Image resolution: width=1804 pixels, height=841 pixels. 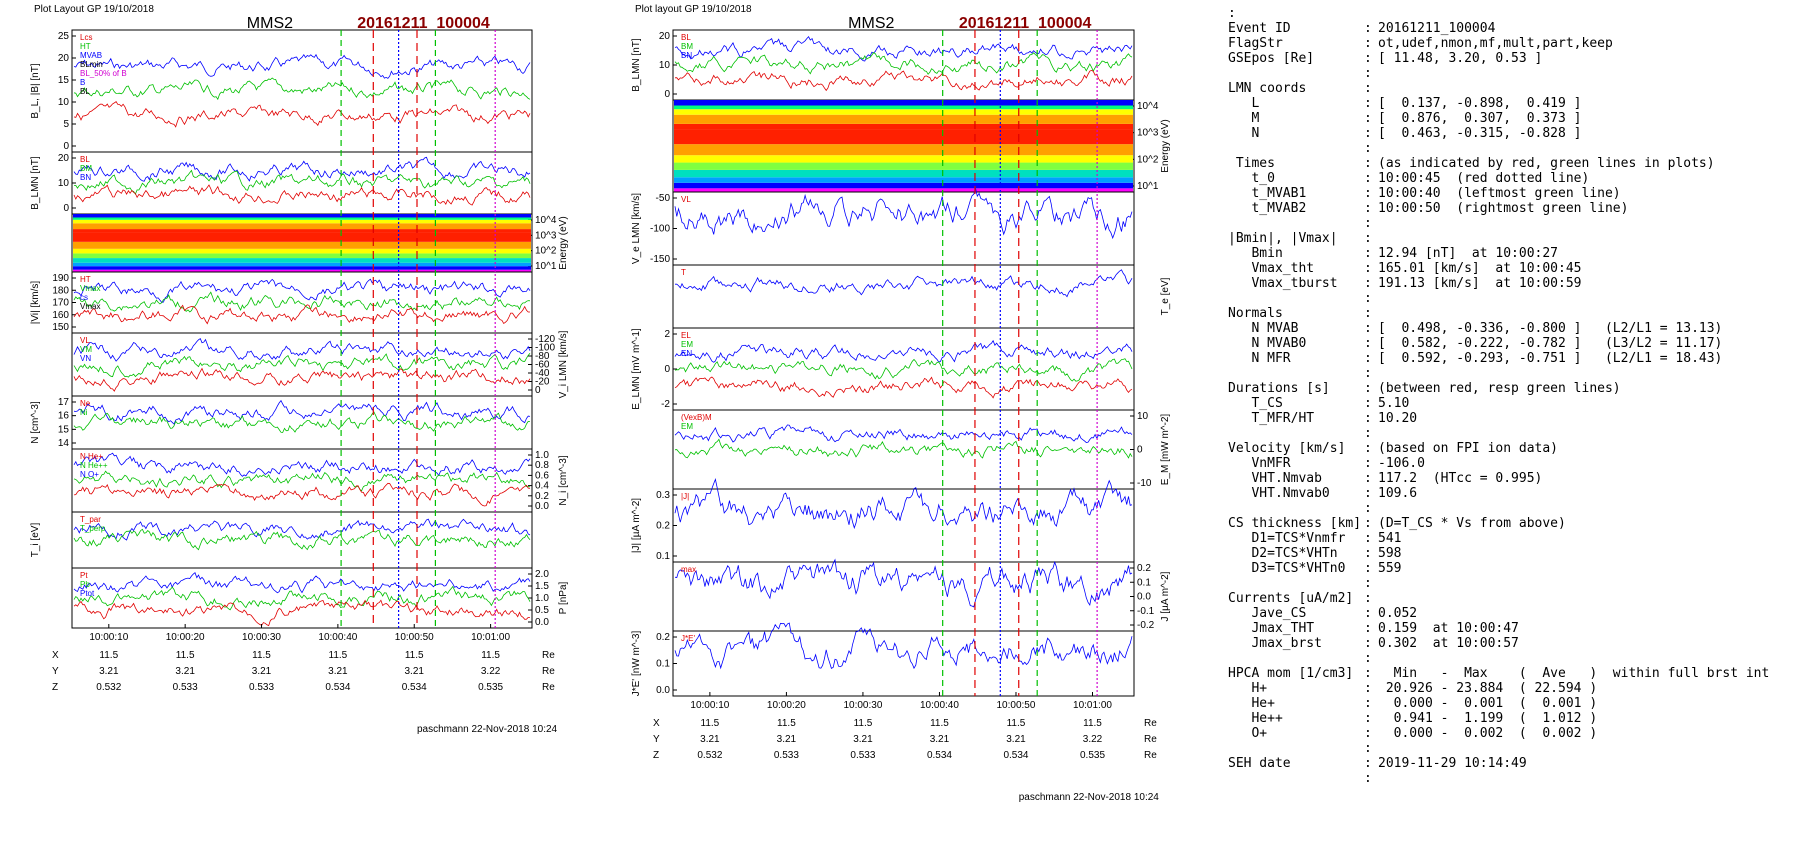 What do you see at coordinates (1398, 493) in the screenshot?
I see `summary-value: 109.6` at bounding box center [1398, 493].